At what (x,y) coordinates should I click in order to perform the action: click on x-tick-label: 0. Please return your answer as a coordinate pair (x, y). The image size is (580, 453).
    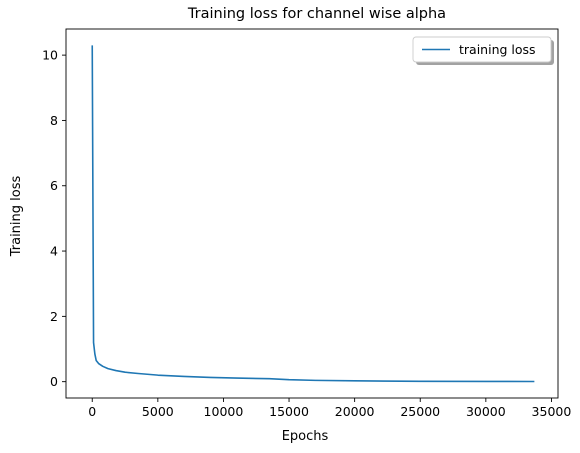
    Looking at the image, I should click on (92, 411).